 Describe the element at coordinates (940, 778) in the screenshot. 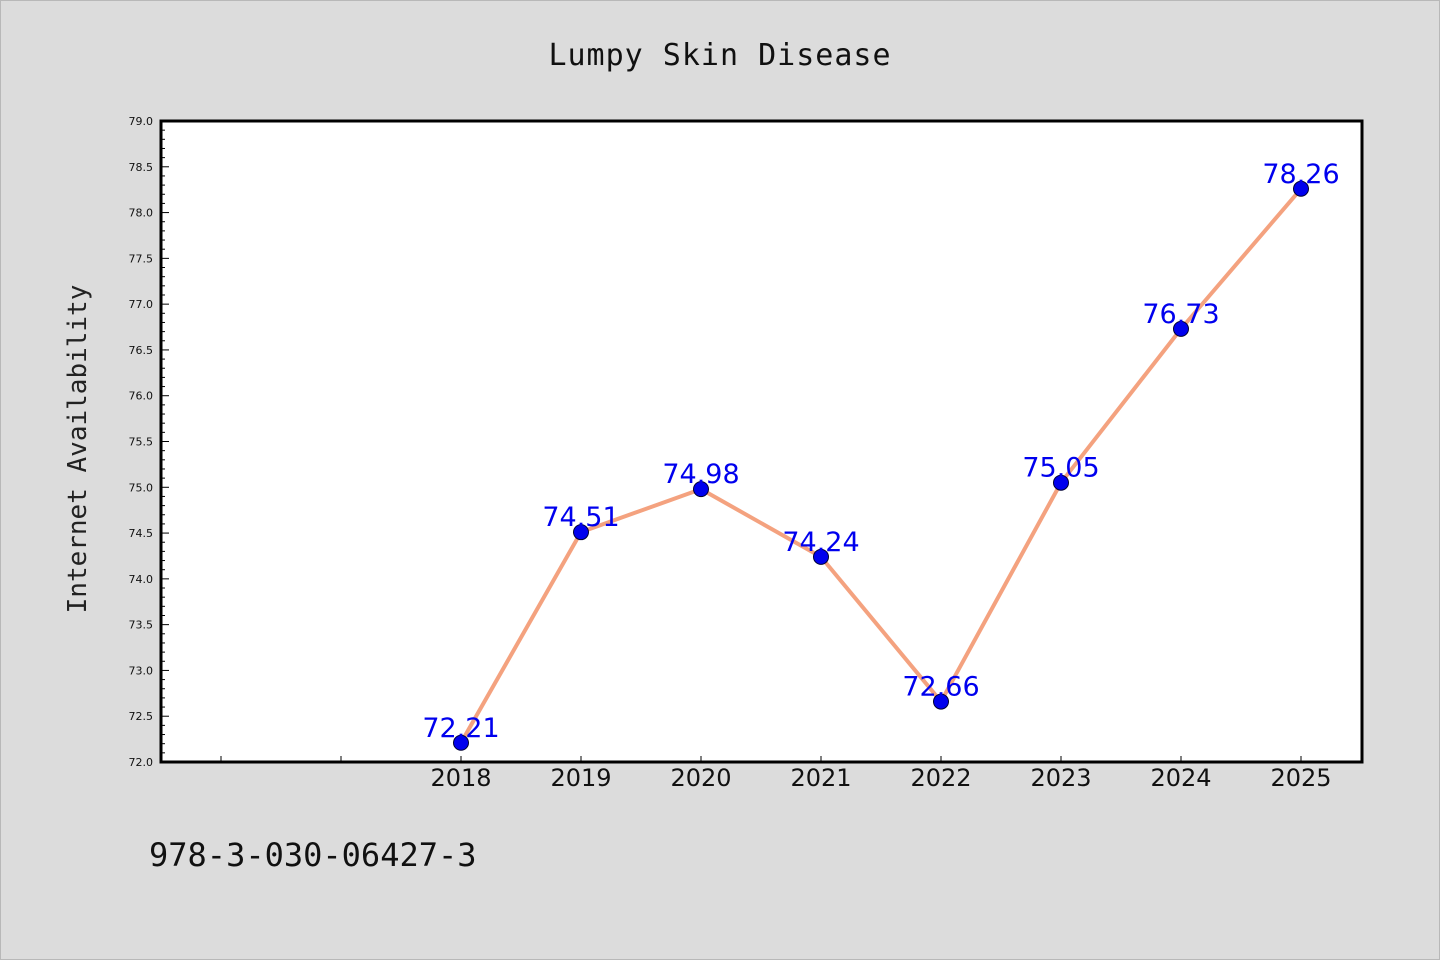

I see `x-tick-label: 2022` at that location.